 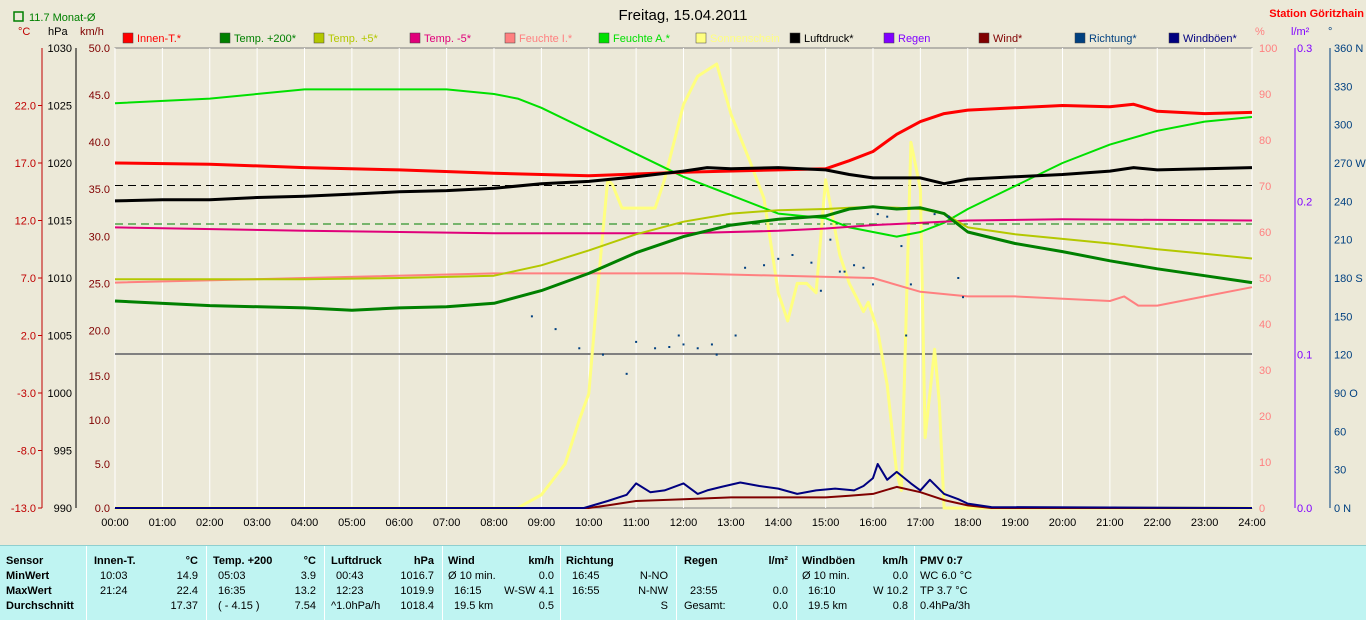 I want to click on stats-windboeen-min-value: 0.0, so click(x=900, y=576).